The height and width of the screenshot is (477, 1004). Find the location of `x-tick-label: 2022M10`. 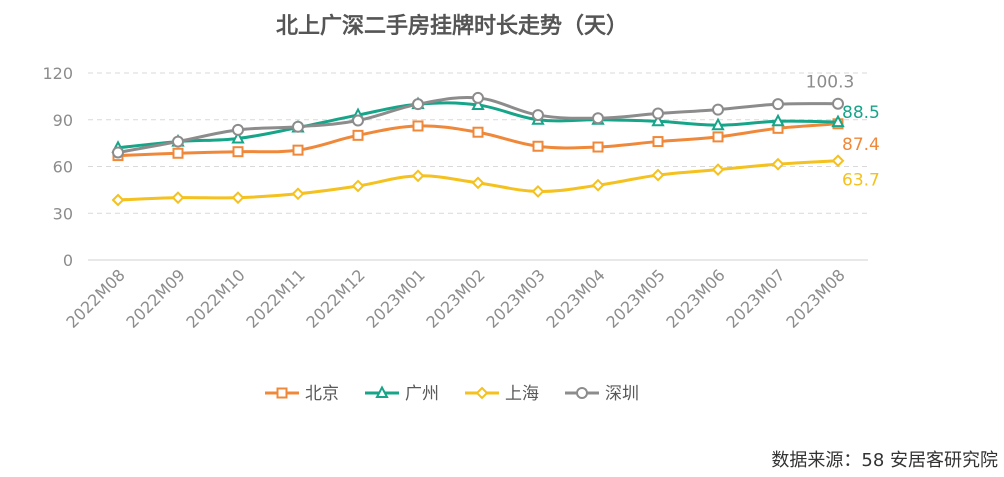

x-tick-label: 2022M10 is located at coordinates (215, 298).